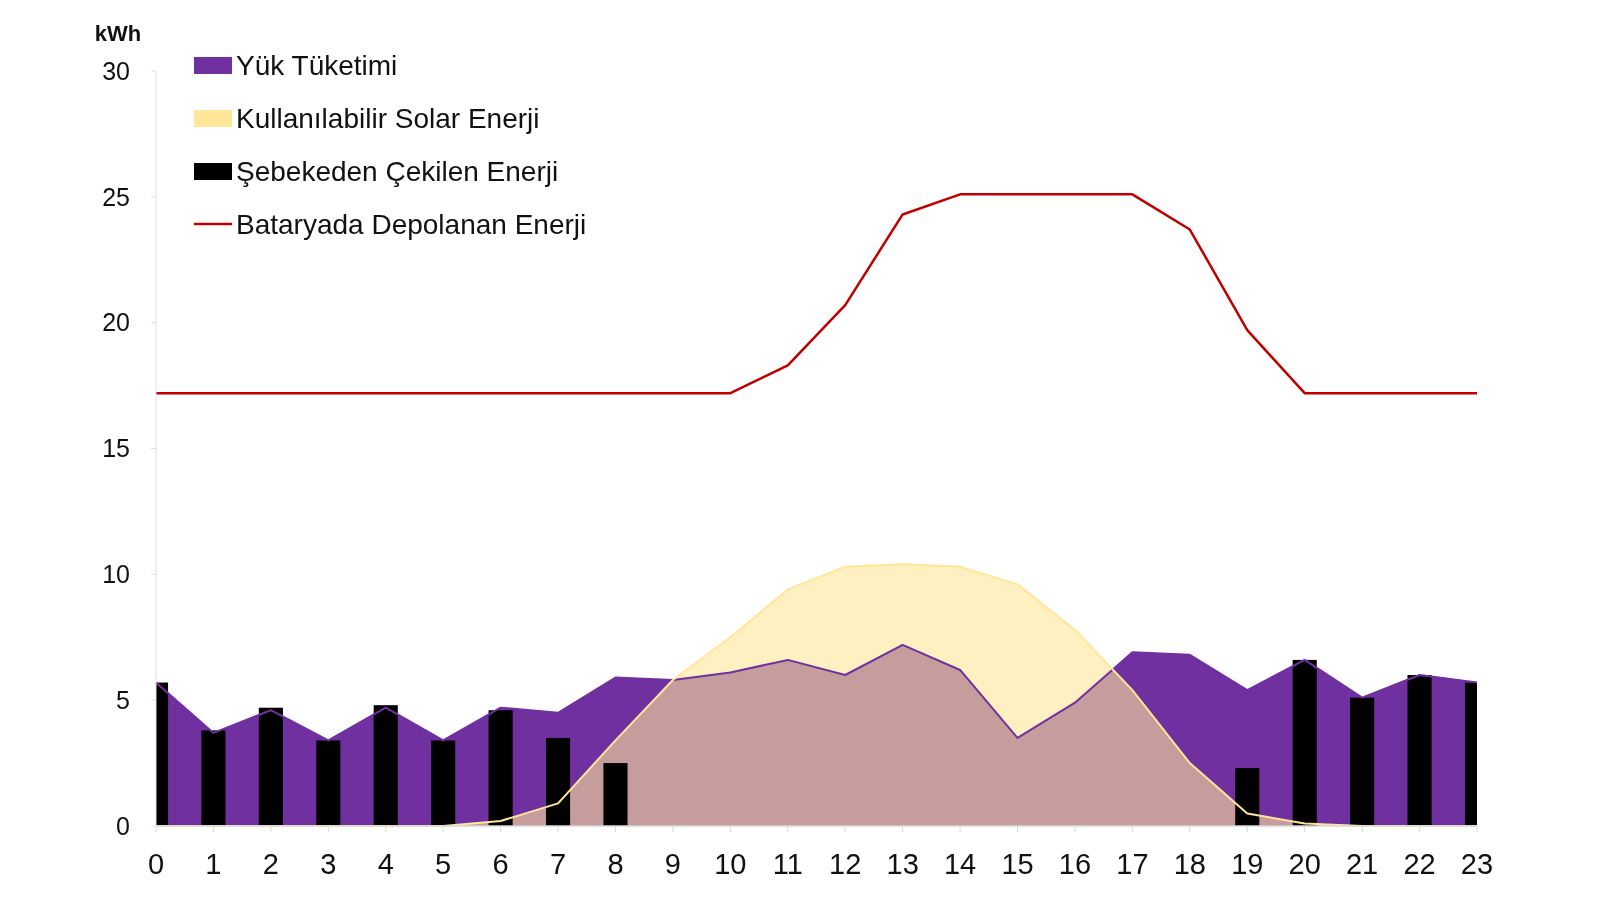  Describe the element at coordinates (116, 196) in the screenshot. I see `y-tick-label: 25` at that location.